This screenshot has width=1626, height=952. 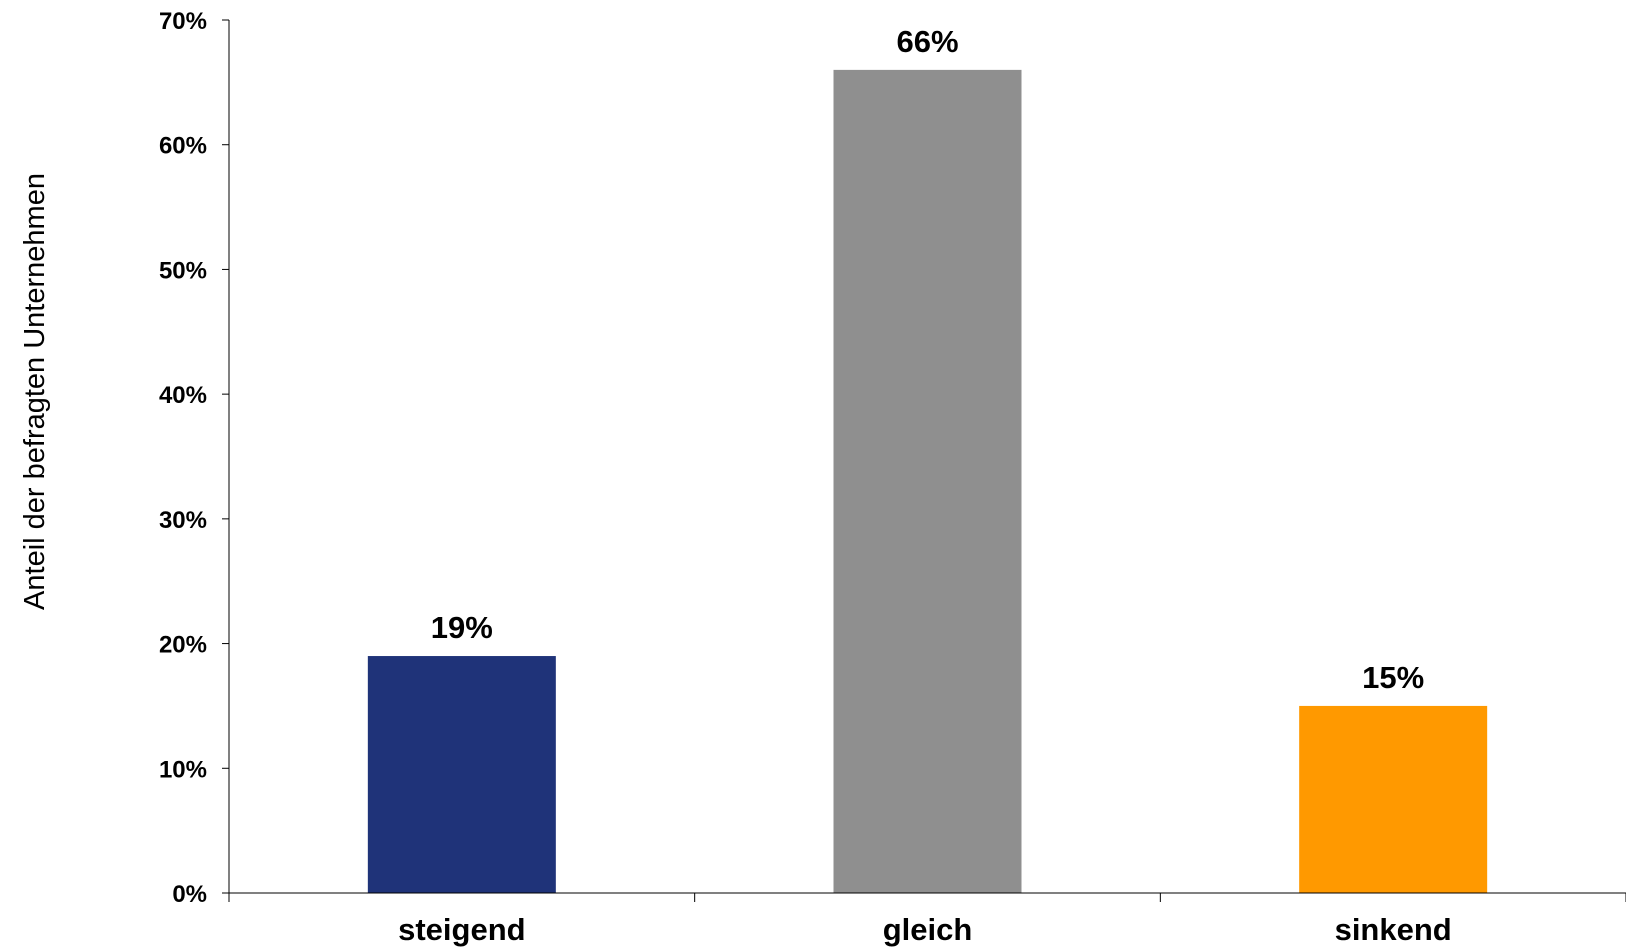 What do you see at coordinates (1393, 929) in the screenshot?
I see `x-tick-label-sinkend: sinkend` at bounding box center [1393, 929].